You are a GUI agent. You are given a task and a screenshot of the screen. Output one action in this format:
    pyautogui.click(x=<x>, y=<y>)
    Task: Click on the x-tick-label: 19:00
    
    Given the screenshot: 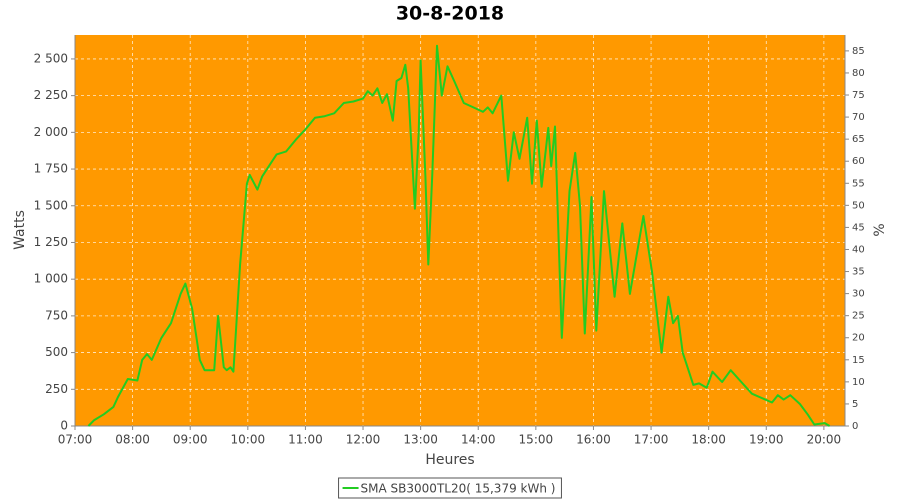 What is the action you would take?
    pyautogui.click(x=766, y=440)
    